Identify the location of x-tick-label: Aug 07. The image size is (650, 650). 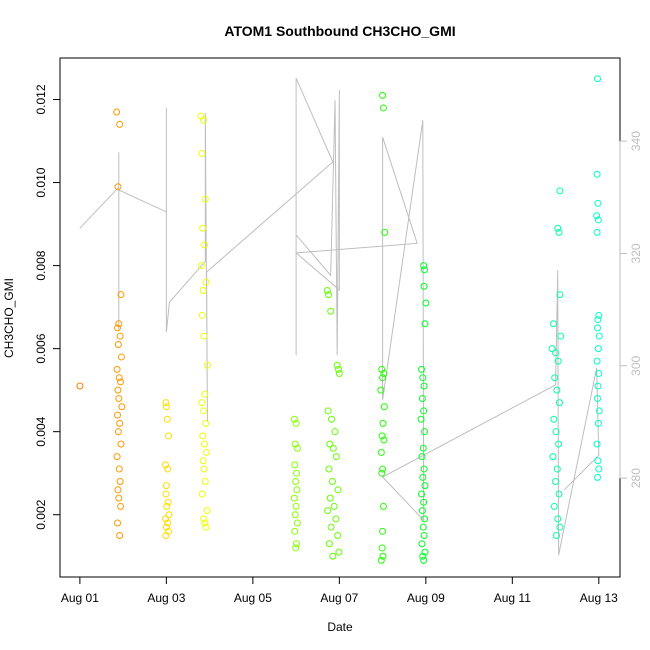
(339, 598).